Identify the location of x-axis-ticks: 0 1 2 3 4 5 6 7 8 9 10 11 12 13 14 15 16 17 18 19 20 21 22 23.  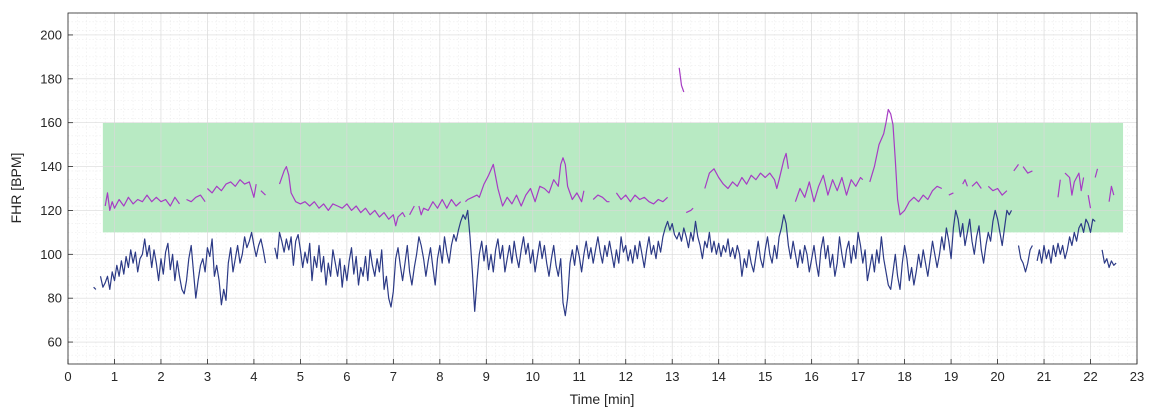
(604, 371).